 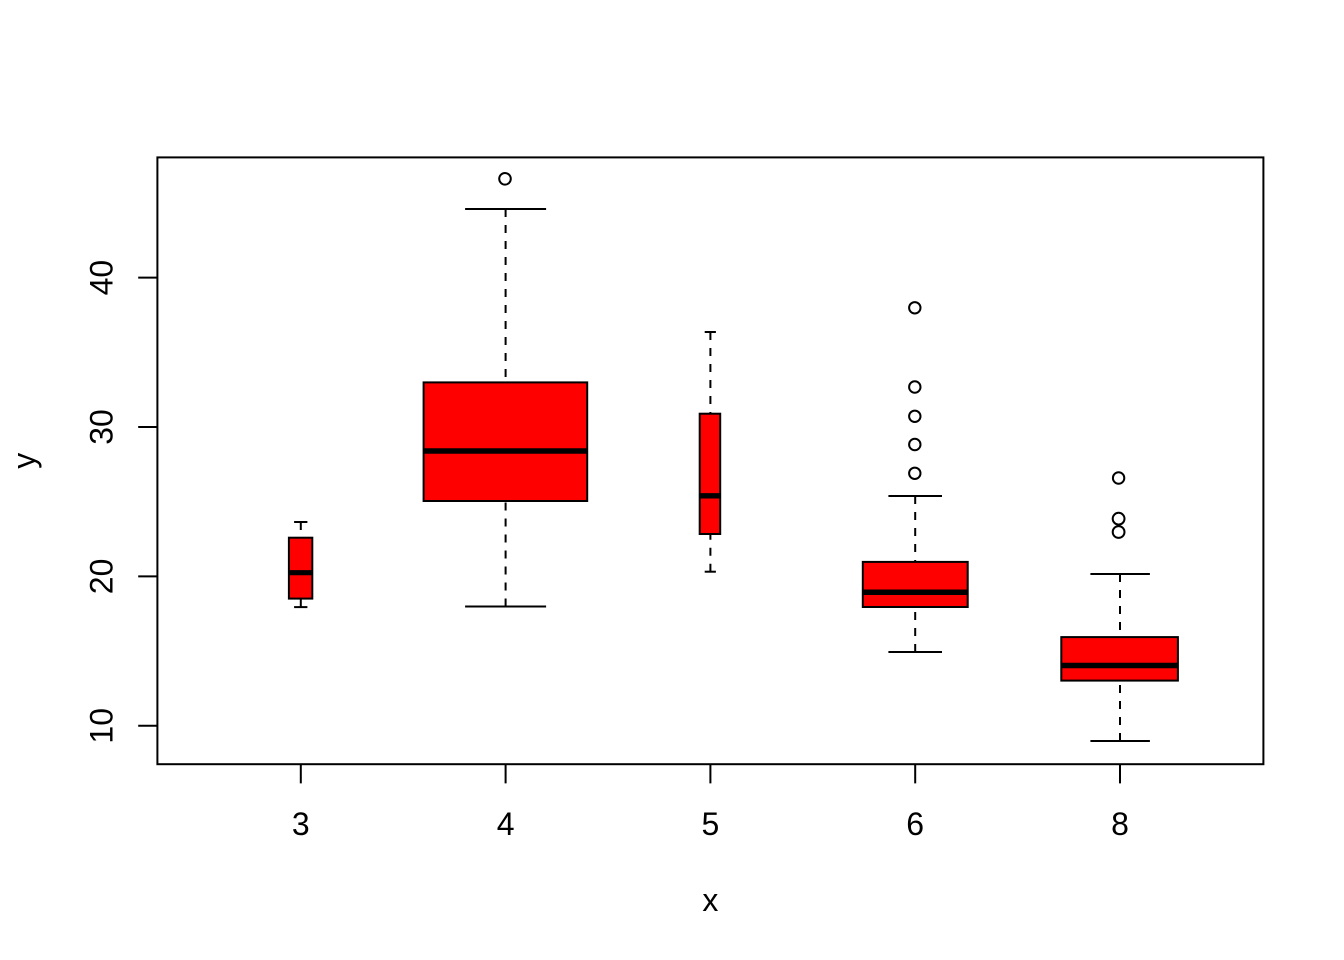 I want to click on svg-text: 8, so click(x=1120, y=824).